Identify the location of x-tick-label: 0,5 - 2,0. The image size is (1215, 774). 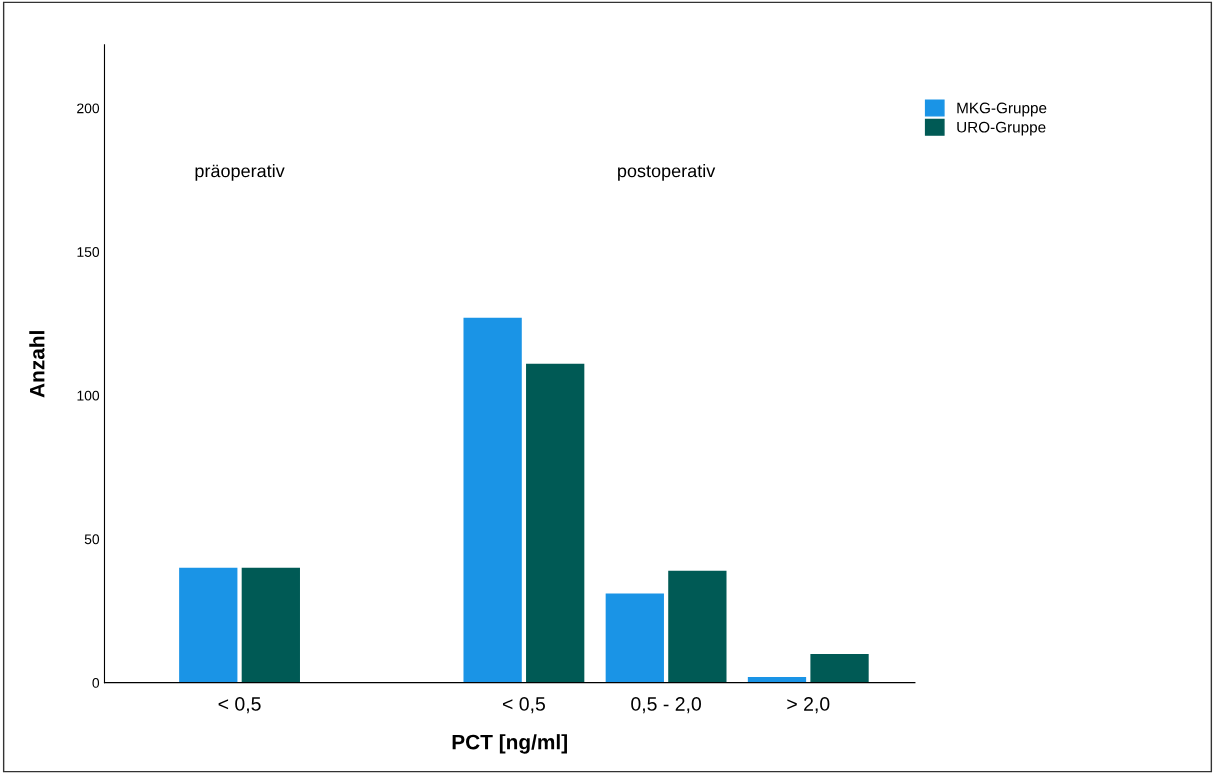
(666, 705).